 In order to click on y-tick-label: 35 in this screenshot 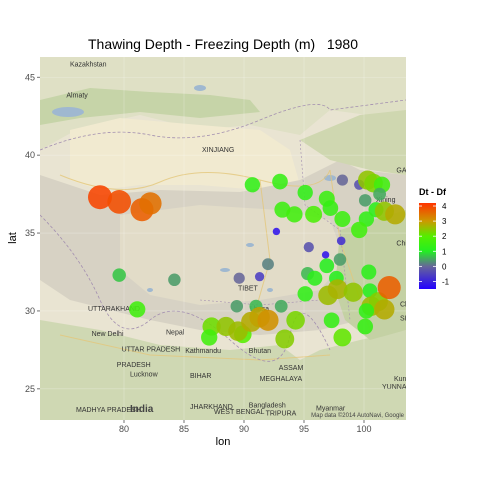, I will do `click(30, 233)`.